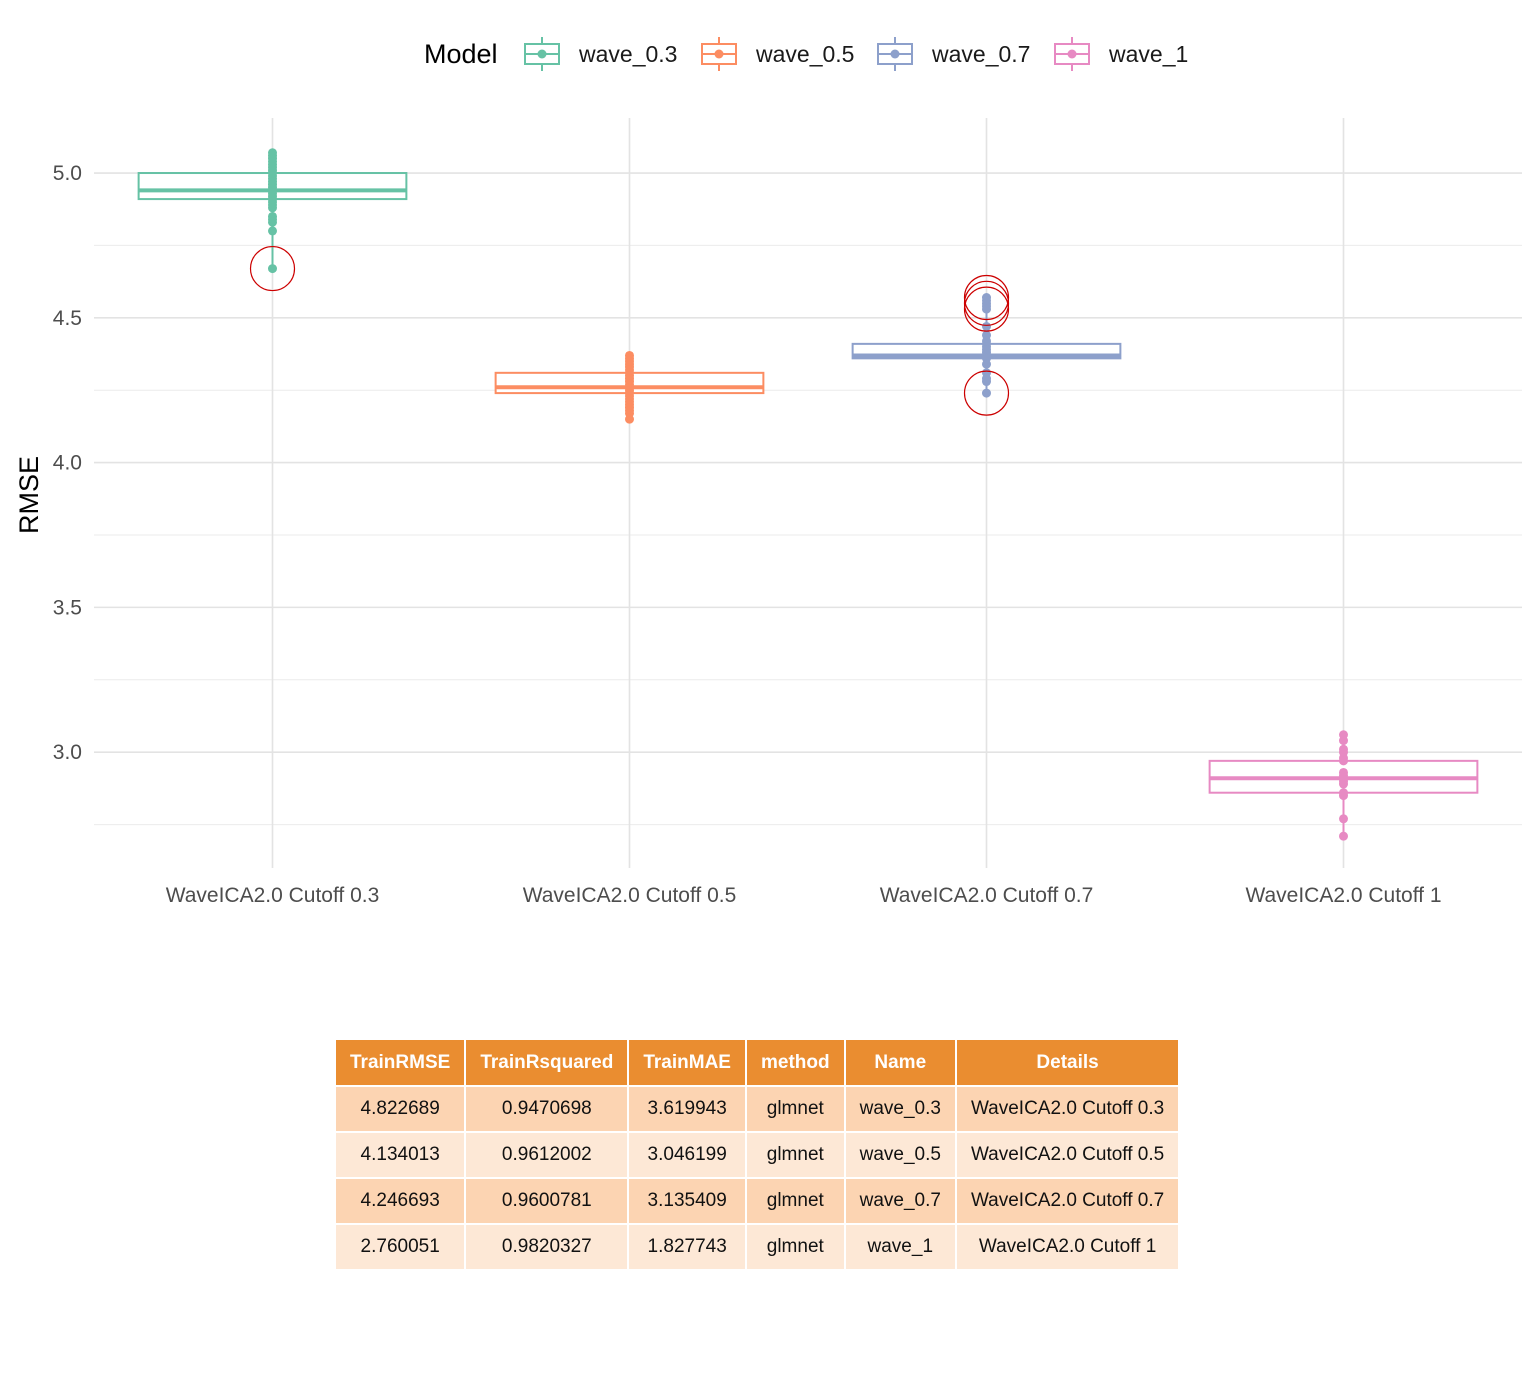 The width and height of the screenshot is (1536, 1382). I want to click on table-cell: 4.246693, so click(400, 1201).